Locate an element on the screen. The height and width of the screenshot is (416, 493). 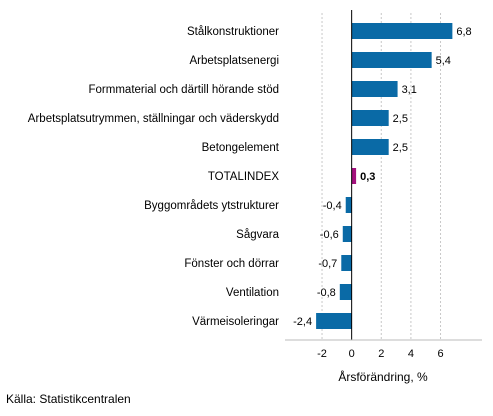
x-tick-label-0: 0 is located at coordinates (352, 354).